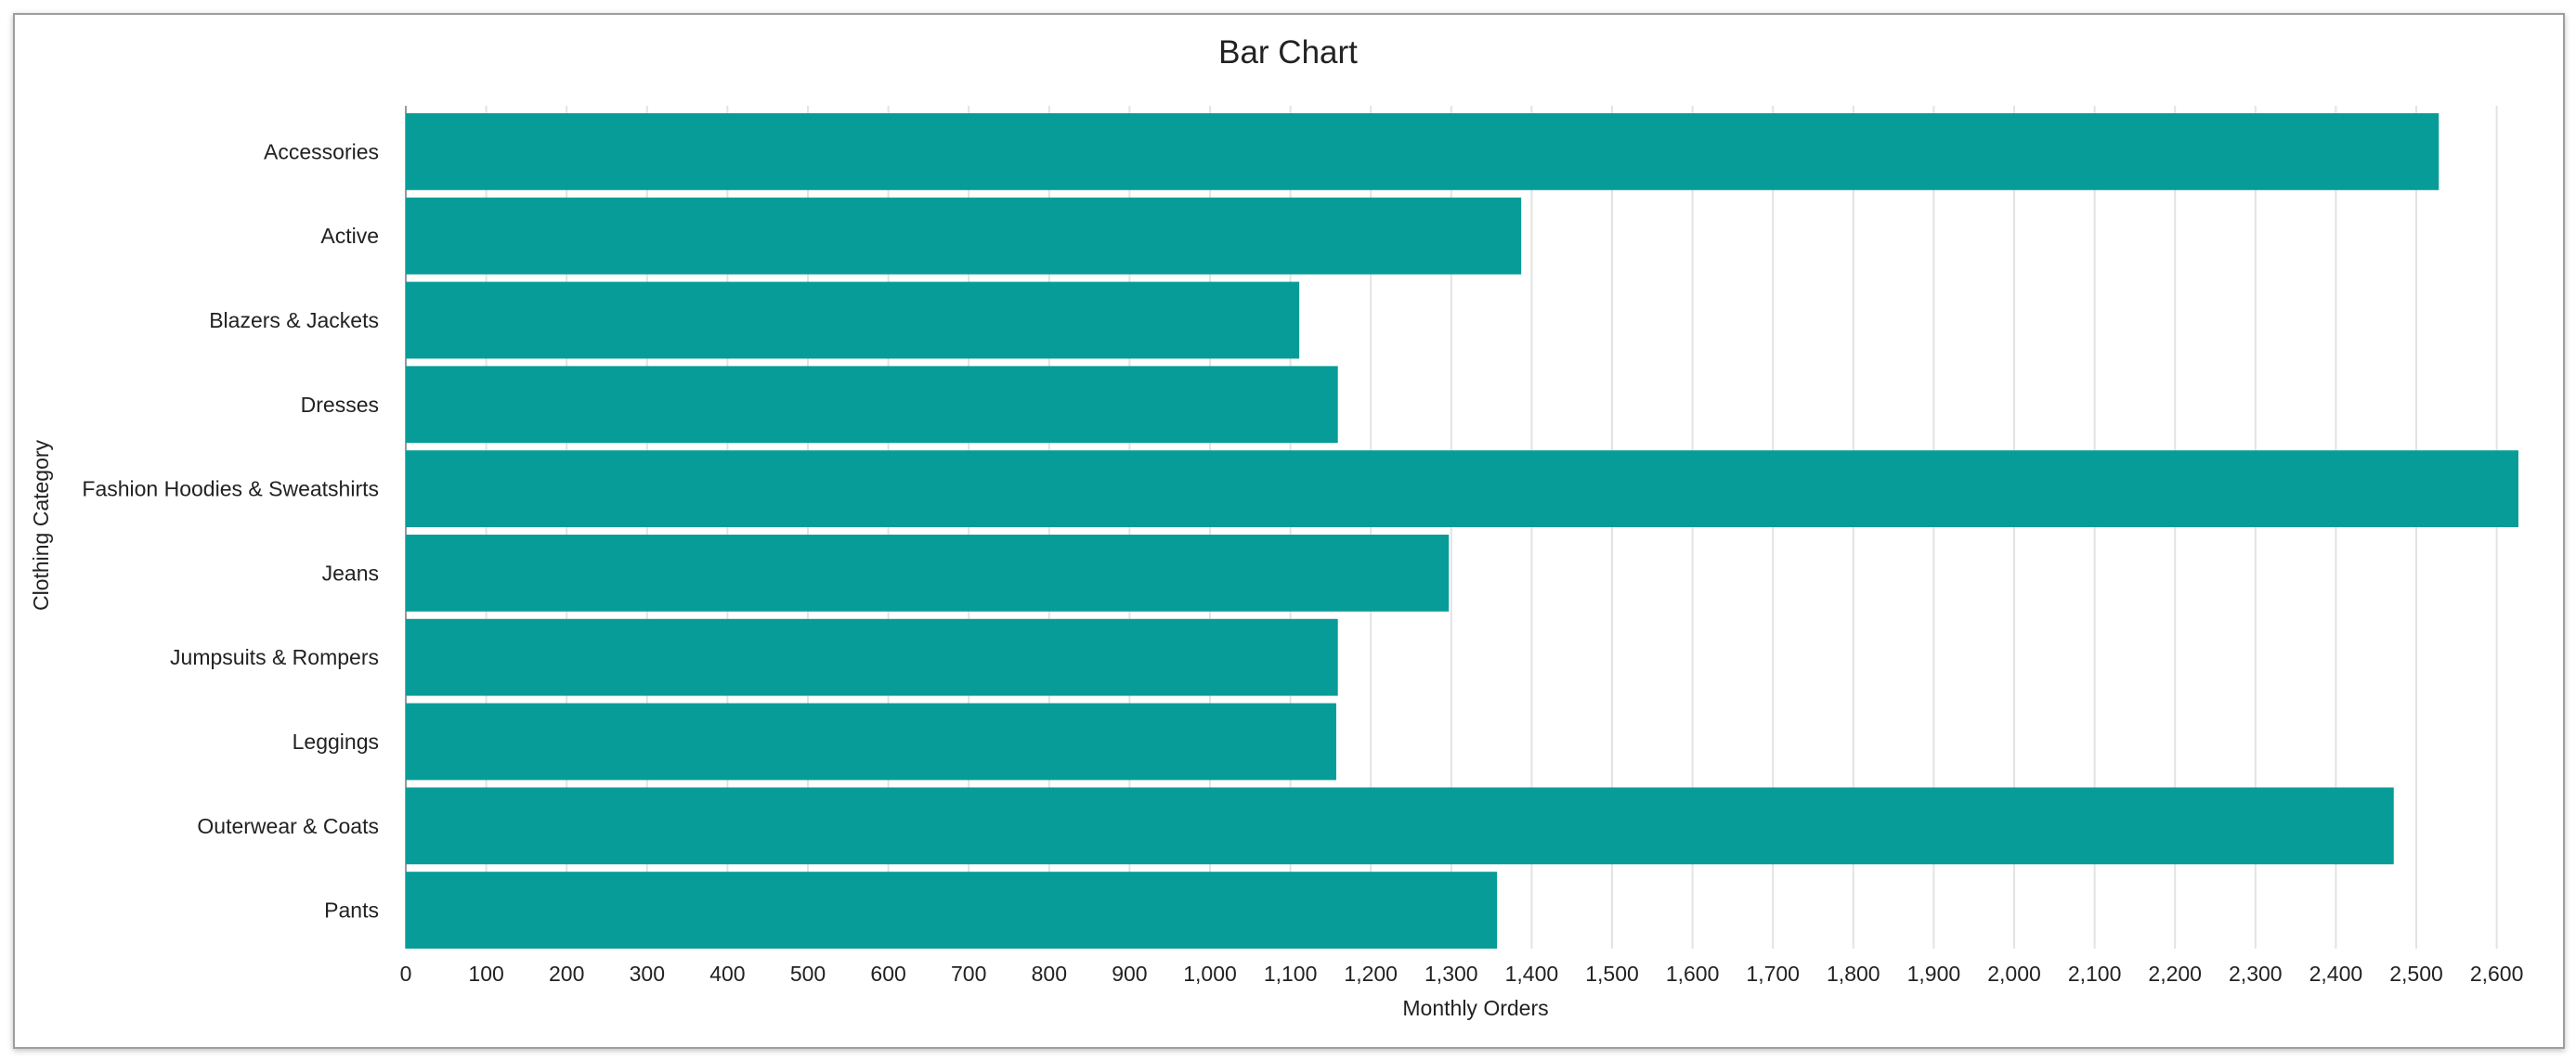 This screenshot has height=1060, width=2576. I want to click on x-tick-label: 2,300, so click(2256, 974).